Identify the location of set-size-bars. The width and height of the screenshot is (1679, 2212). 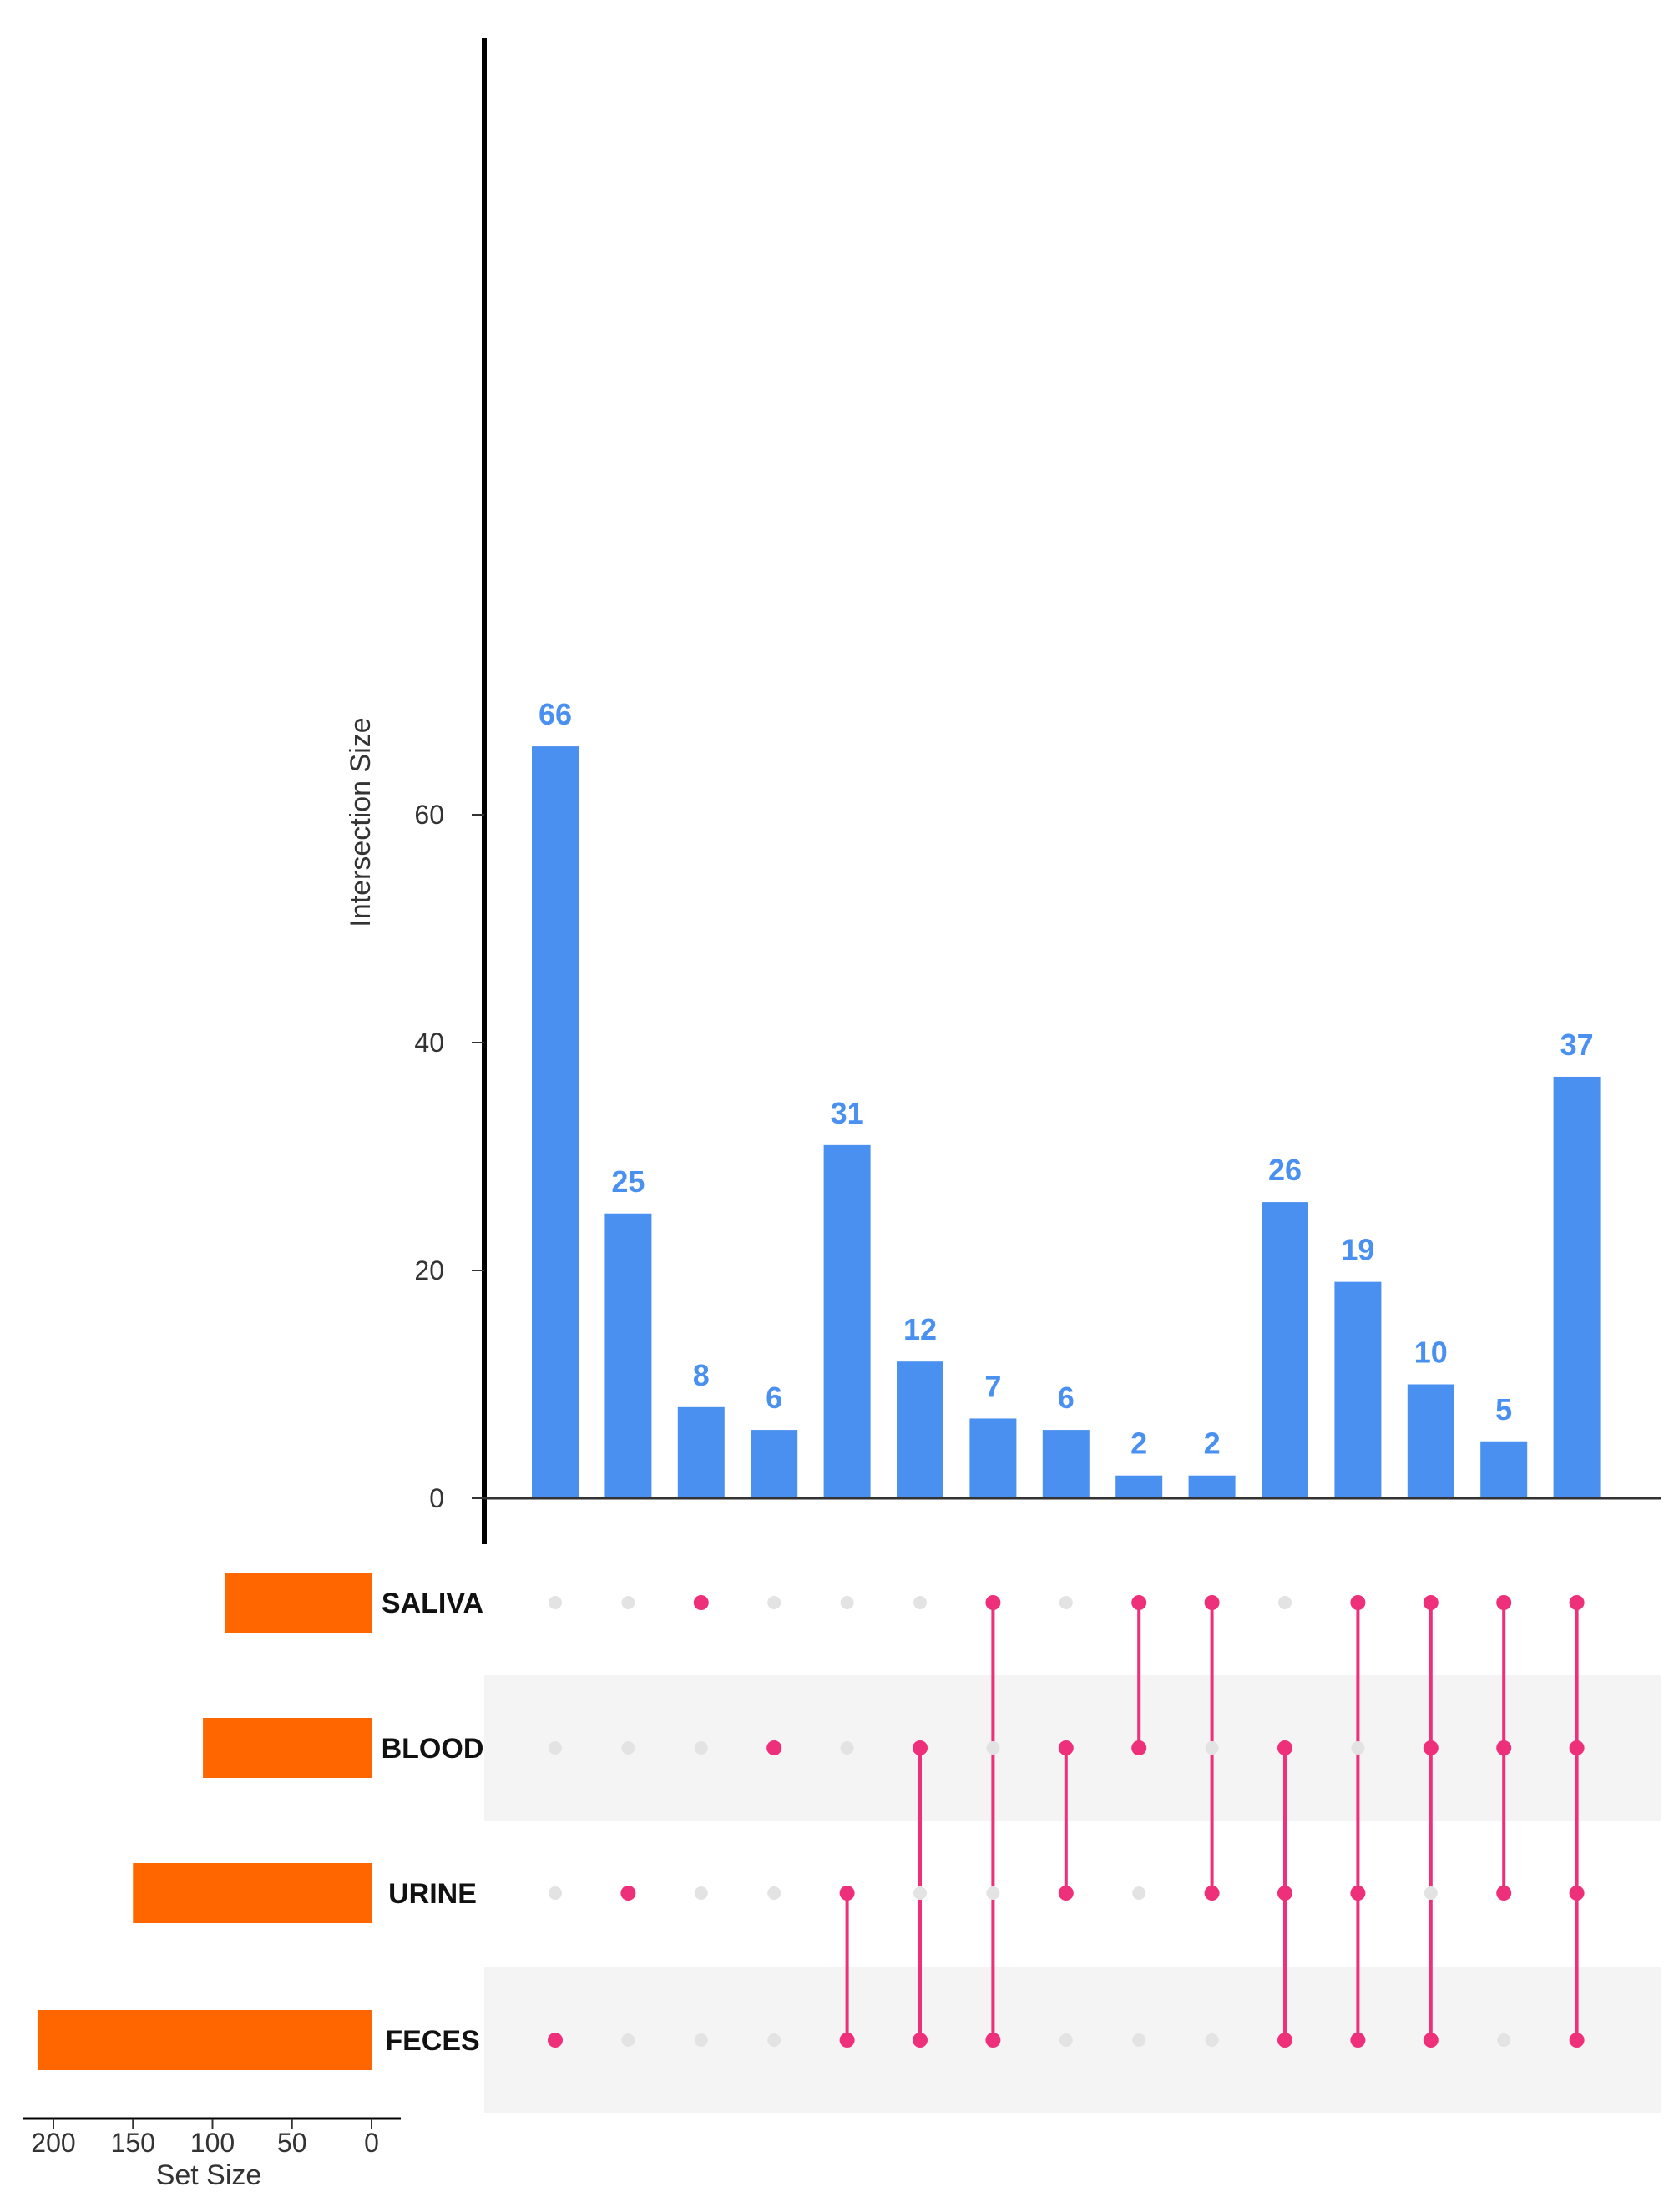
(204, 1822).